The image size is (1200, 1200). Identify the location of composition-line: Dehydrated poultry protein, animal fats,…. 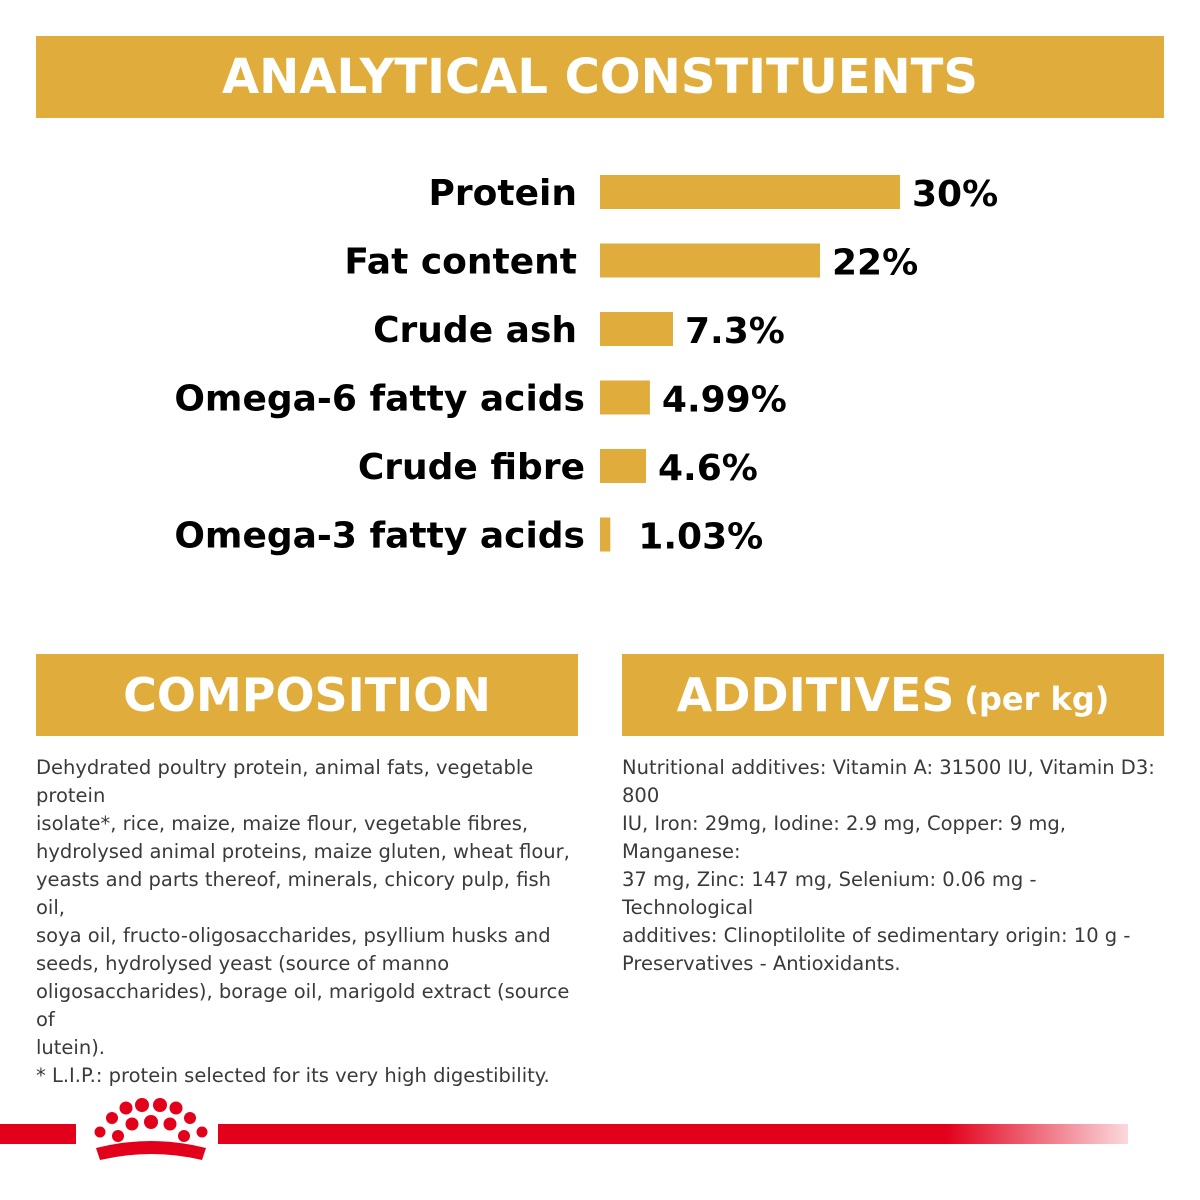
(285, 781).